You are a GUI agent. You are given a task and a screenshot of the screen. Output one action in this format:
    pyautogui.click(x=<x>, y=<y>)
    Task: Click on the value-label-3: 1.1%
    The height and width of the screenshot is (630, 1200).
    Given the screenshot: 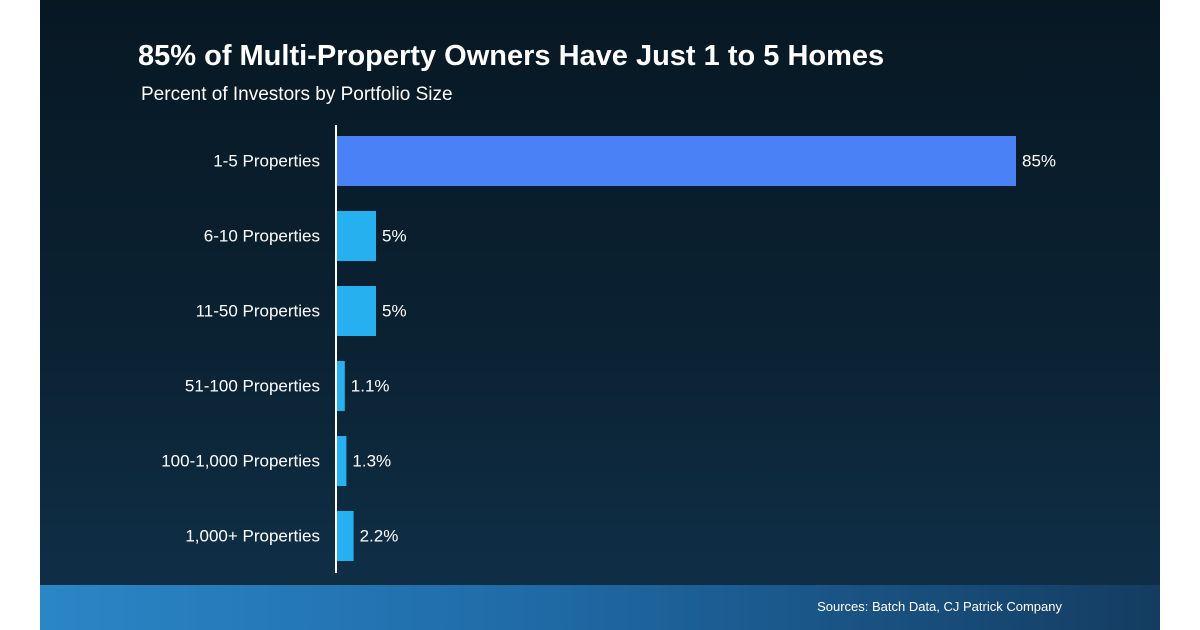 What is the action you would take?
    pyautogui.click(x=370, y=386)
    